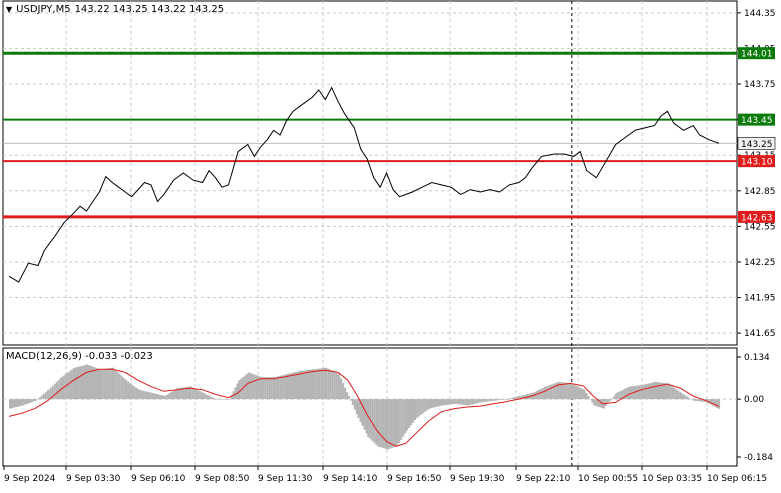 The width and height of the screenshot is (781, 493). What do you see at coordinates (756, 161) in the screenshot?
I see `level-badge` at bounding box center [756, 161].